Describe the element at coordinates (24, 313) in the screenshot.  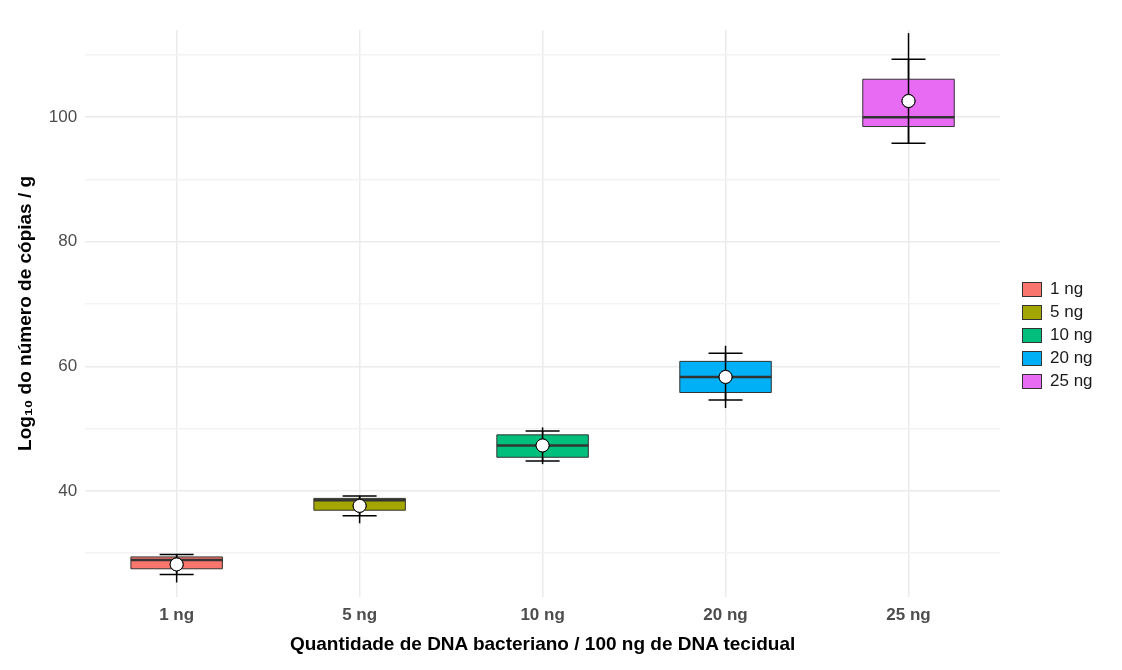
I see `y-axis-title: Log₁₀ do número de cópias / g` at that location.